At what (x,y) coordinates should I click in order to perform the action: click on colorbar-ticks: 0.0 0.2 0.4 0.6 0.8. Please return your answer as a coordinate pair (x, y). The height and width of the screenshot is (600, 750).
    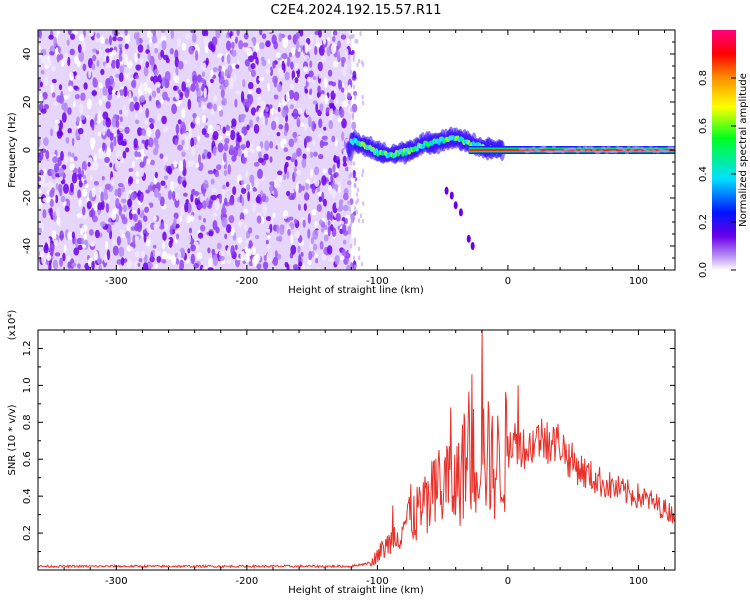
    Looking at the image, I should click on (717, 174).